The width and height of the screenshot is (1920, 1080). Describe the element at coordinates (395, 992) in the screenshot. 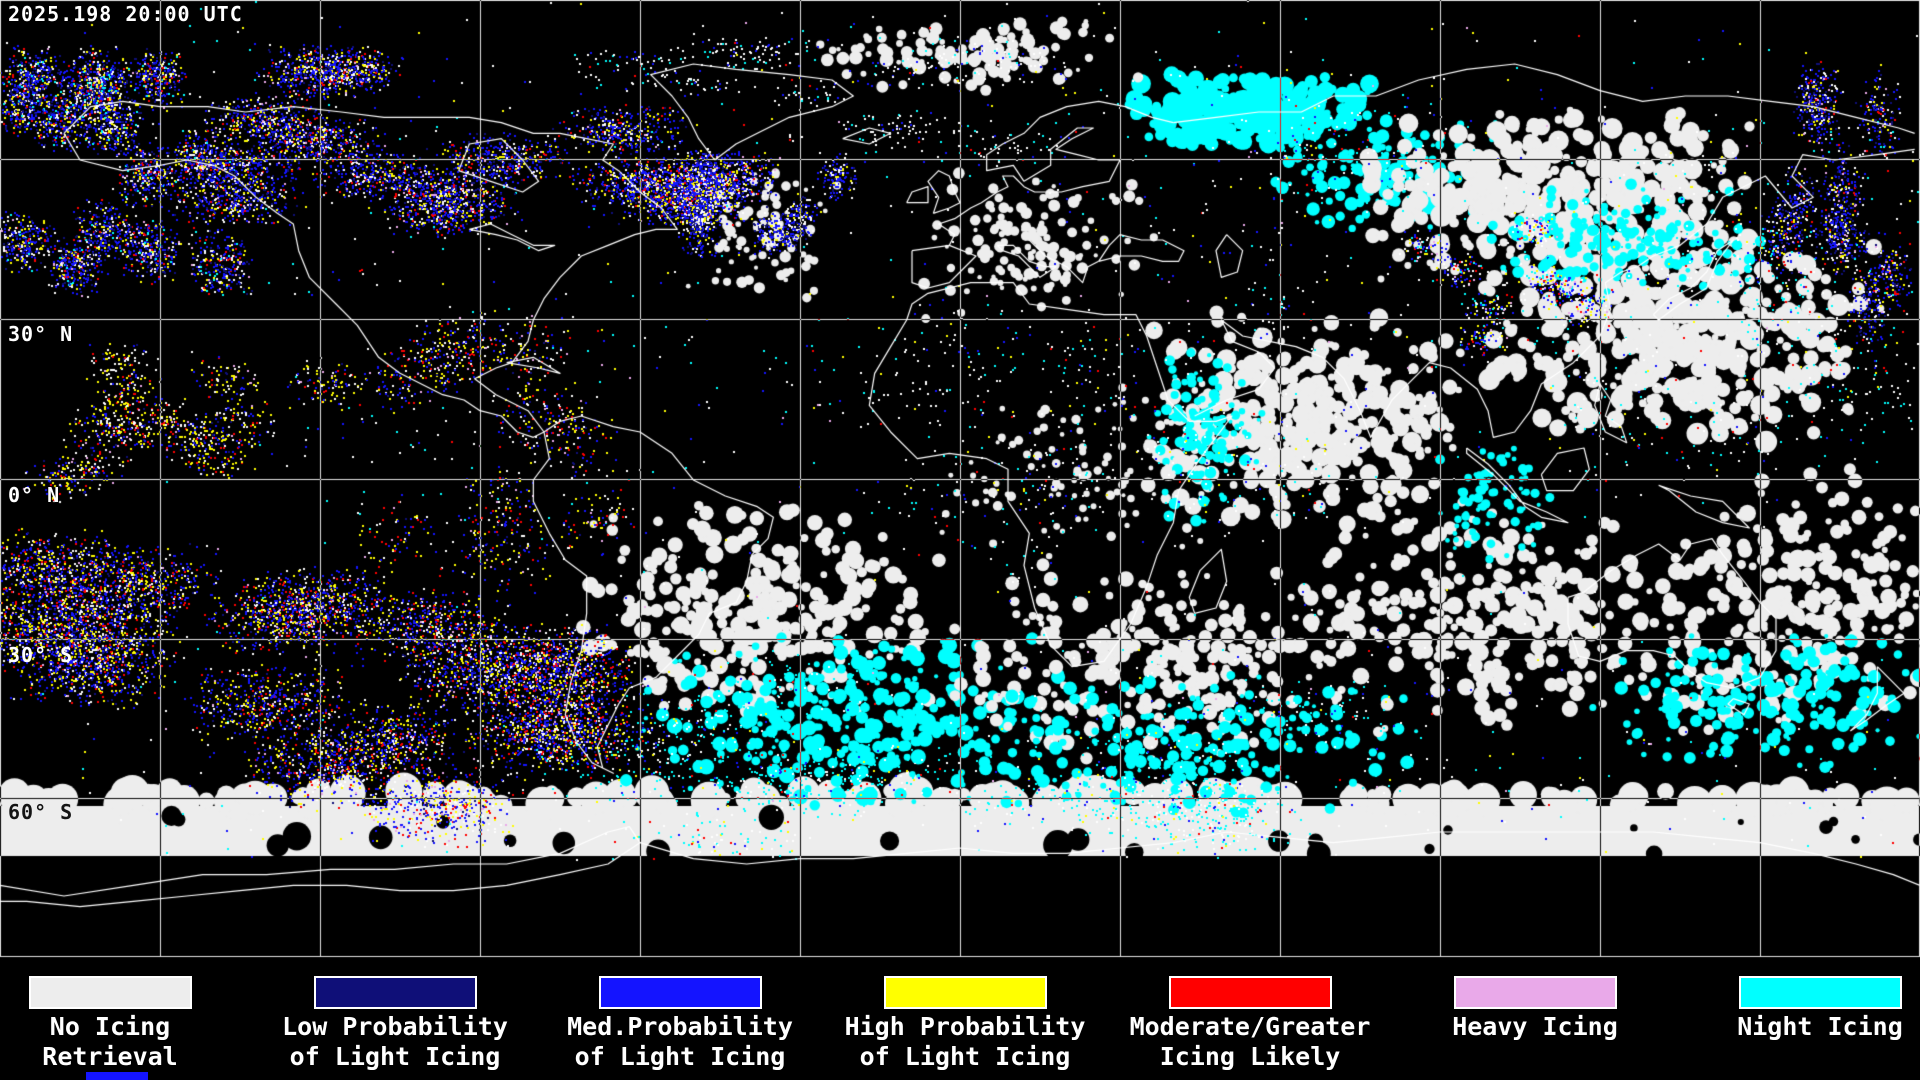

I see `legend-swatch-low-probability` at that location.